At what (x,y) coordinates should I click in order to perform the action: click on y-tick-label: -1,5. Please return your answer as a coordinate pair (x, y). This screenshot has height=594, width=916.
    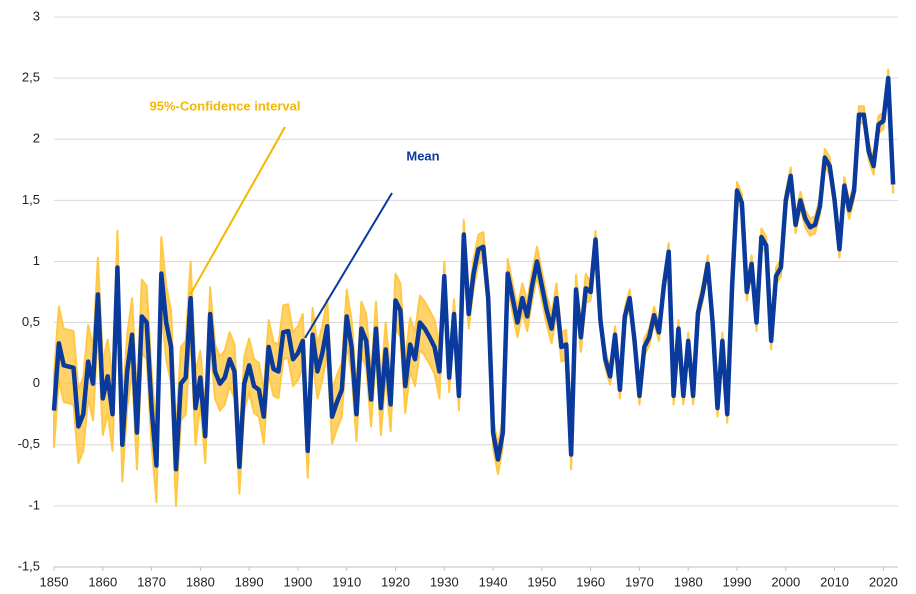
    Looking at the image, I should click on (29, 565).